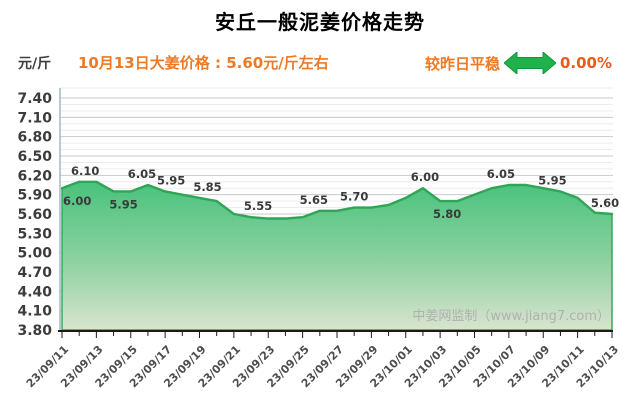 The height and width of the screenshot is (410, 640). Describe the element at coordinates (34, 273) in the screenshot. I see `svg-text: 4.70` at that location.